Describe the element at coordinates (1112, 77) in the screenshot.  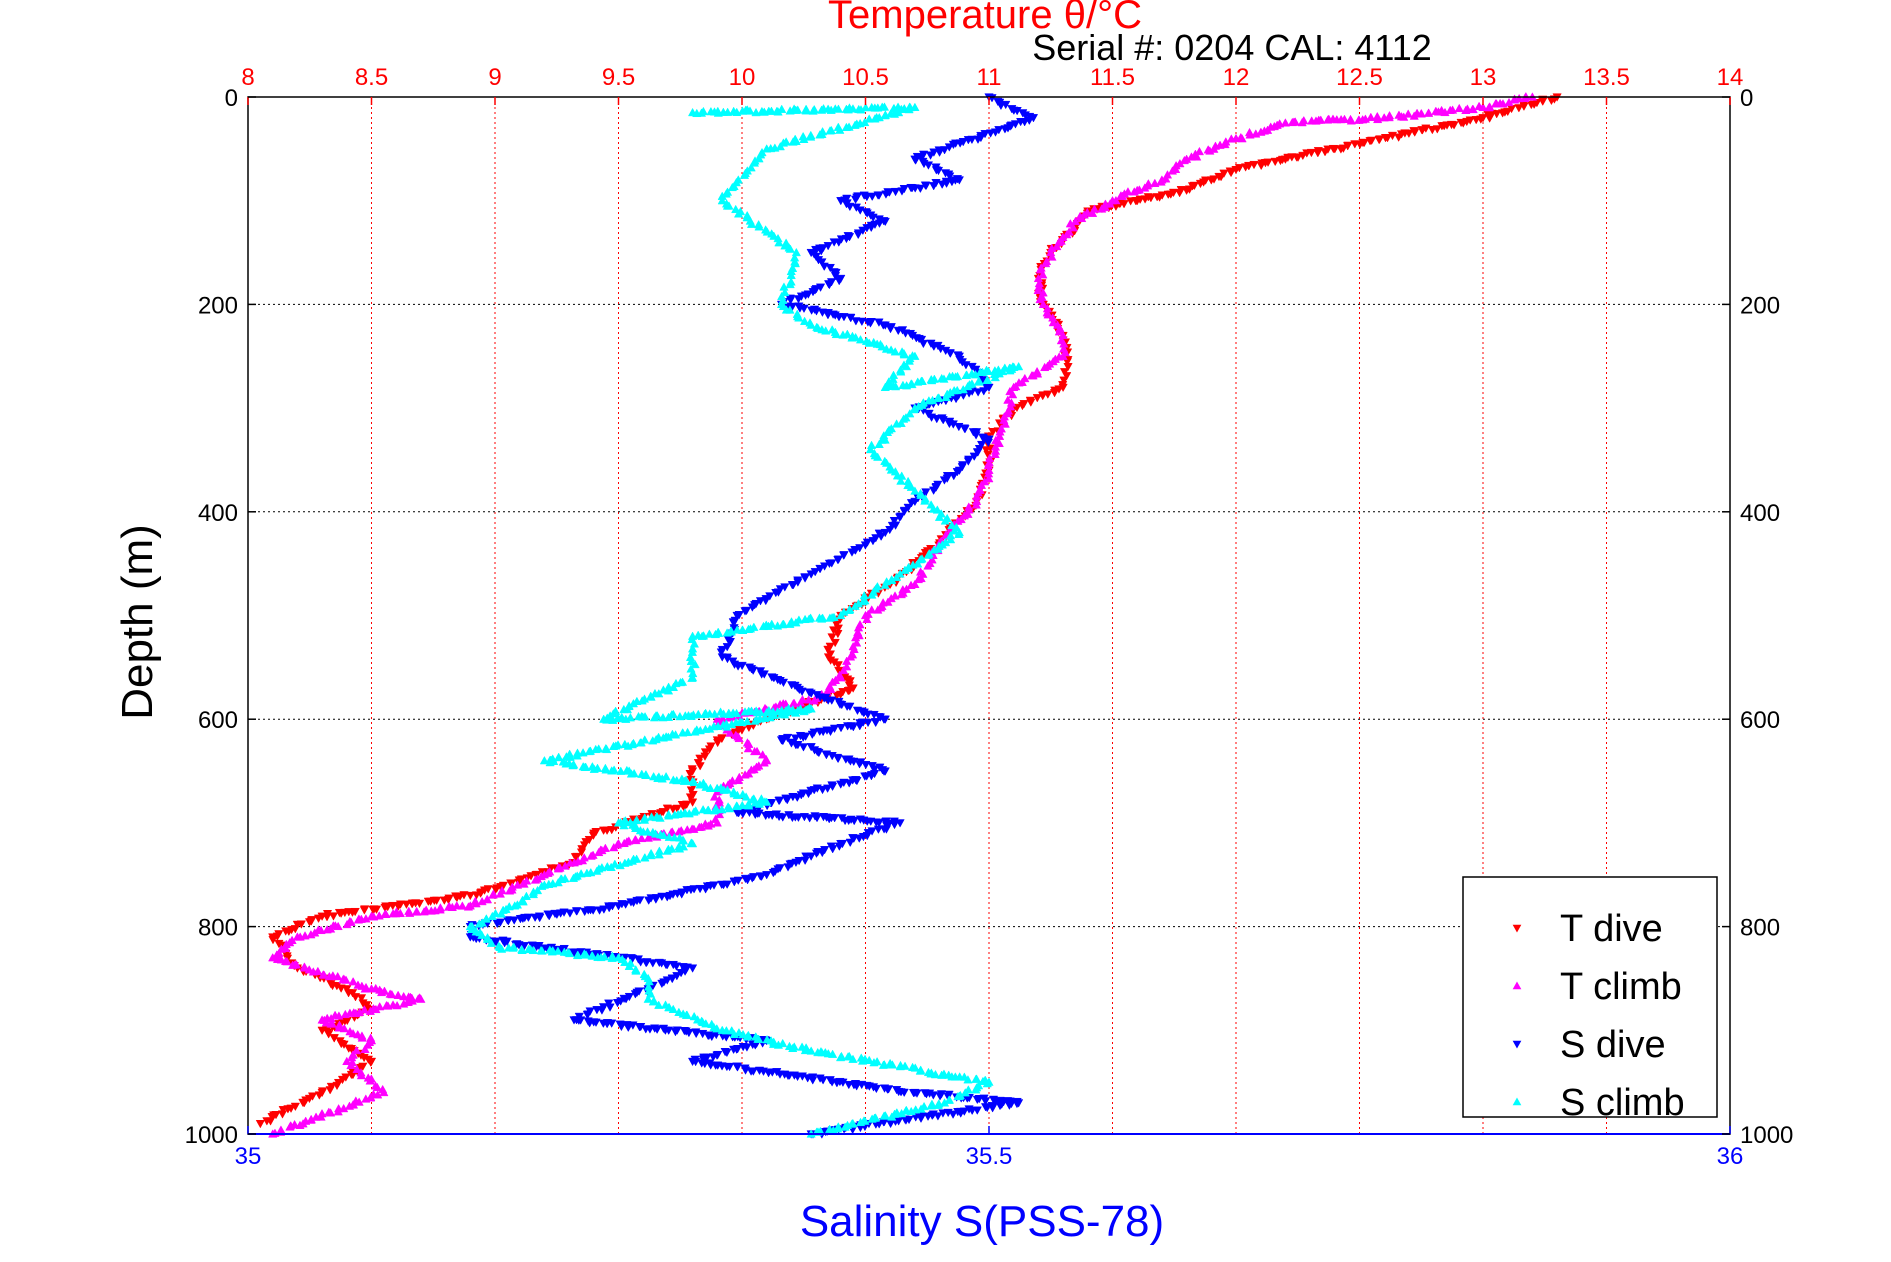
I see `top-axis-tick-label: 11.5` at that location.